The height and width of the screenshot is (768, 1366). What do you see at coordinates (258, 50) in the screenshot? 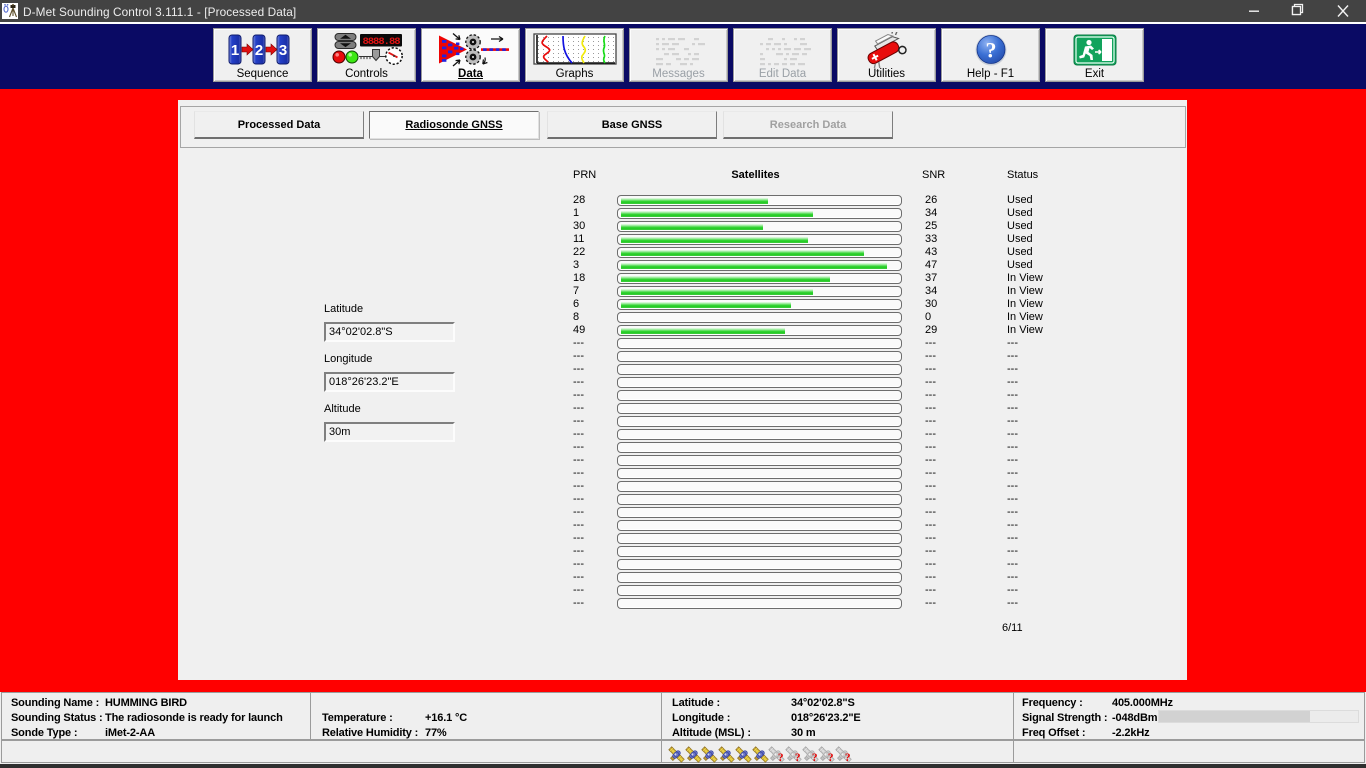
I see `svg-text: 2` at bounding box center [258, 50].